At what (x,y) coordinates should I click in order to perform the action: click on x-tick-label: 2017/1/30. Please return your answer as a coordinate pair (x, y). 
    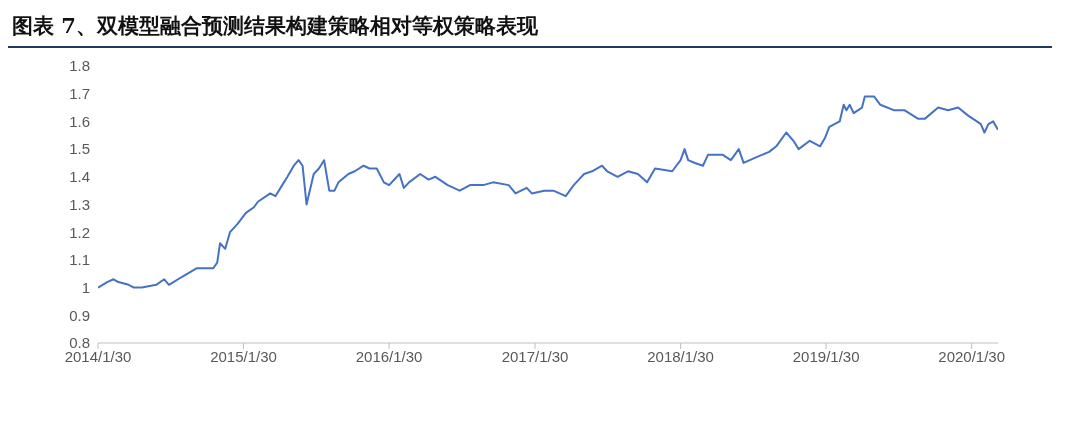
    Looking at the image, I should click on (535, 356).